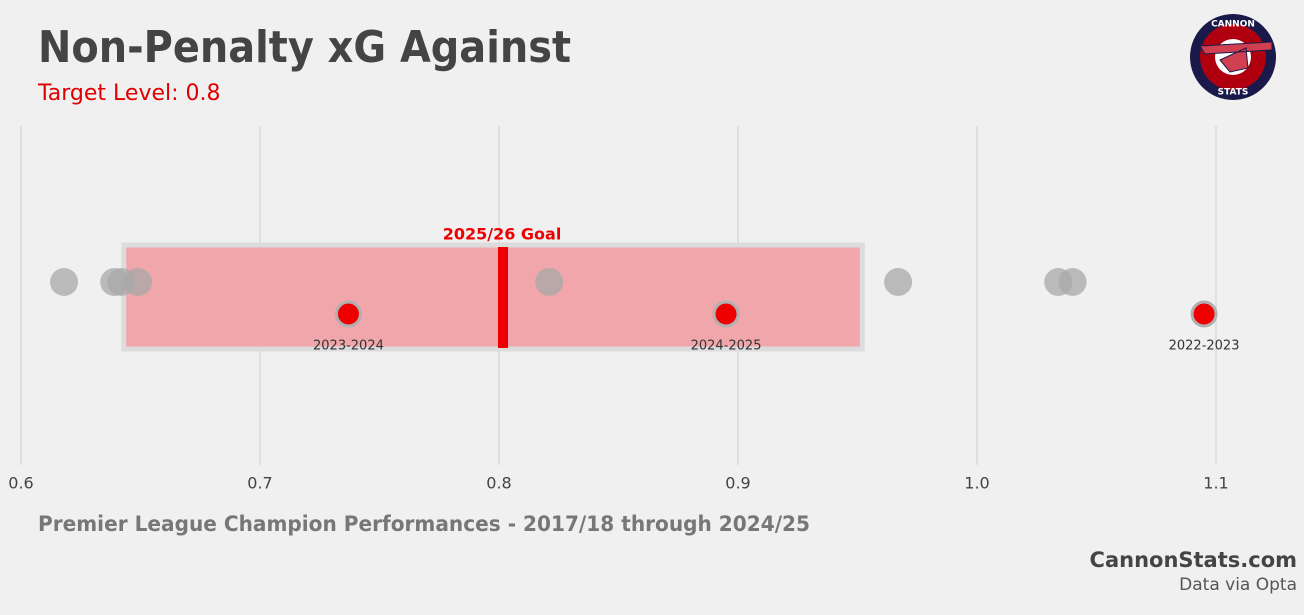 This screenshot has height=615, width=1304. Describe the element at coordinates (1215, 483) in the screenshot. I see `x-tick-label: 1.1` at that location.